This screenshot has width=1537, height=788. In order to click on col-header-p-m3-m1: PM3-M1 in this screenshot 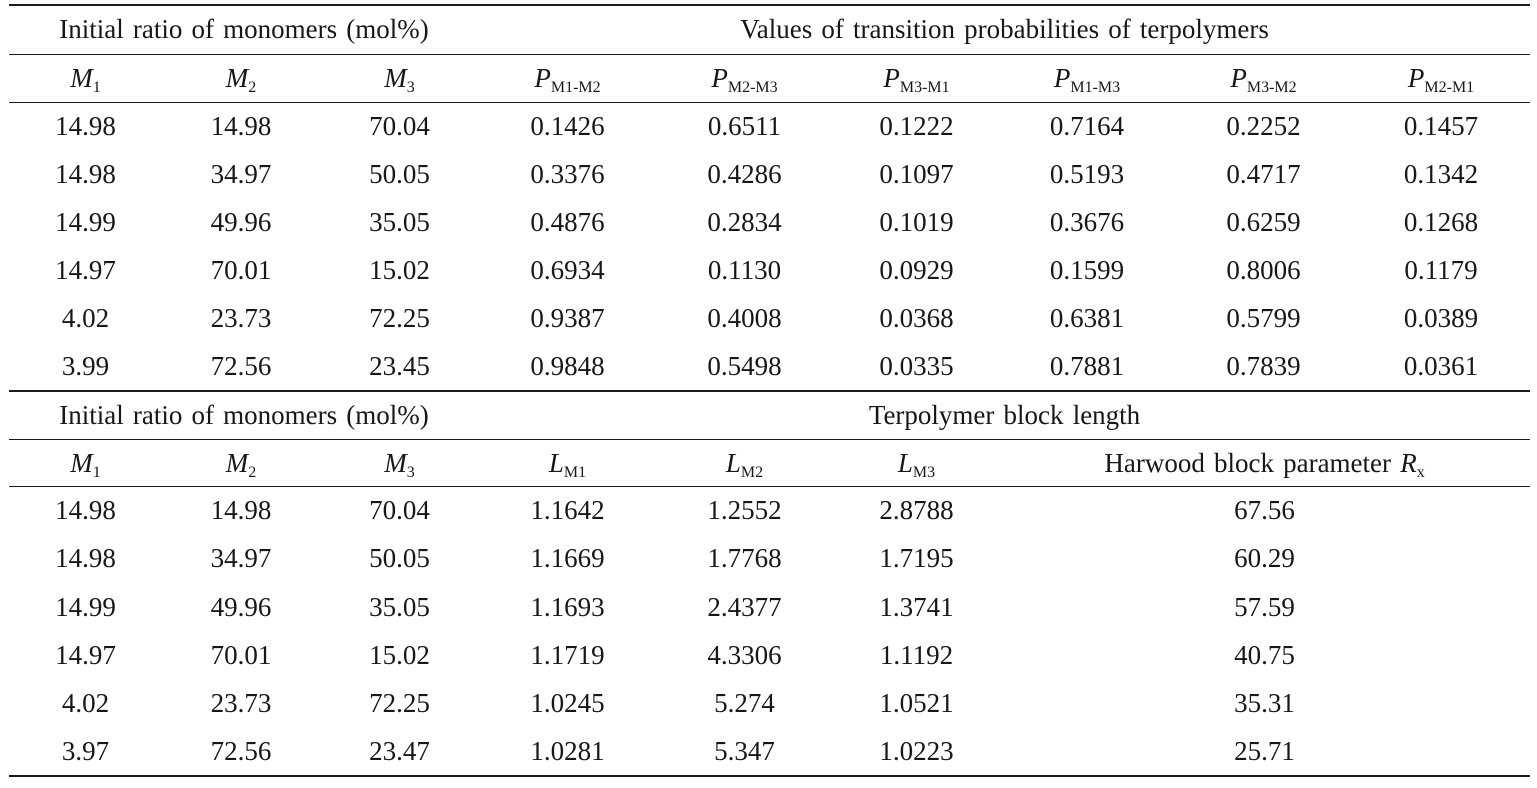, I will do `click(916, 78)`.